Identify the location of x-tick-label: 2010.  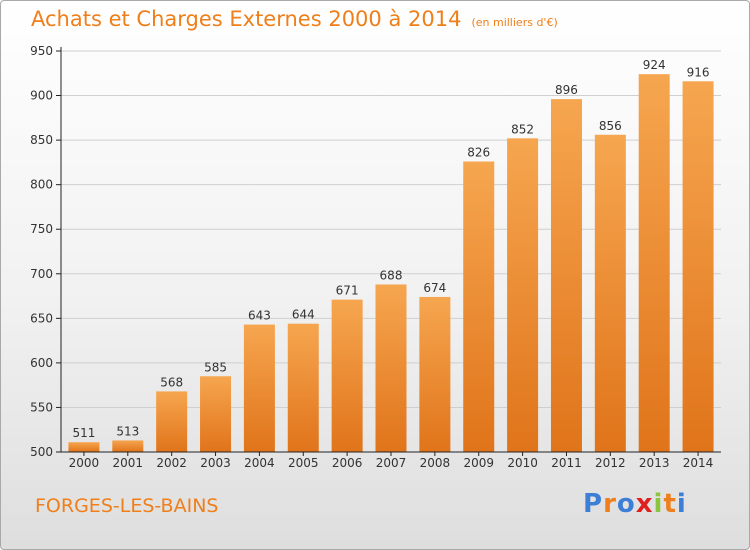
(522, 463).